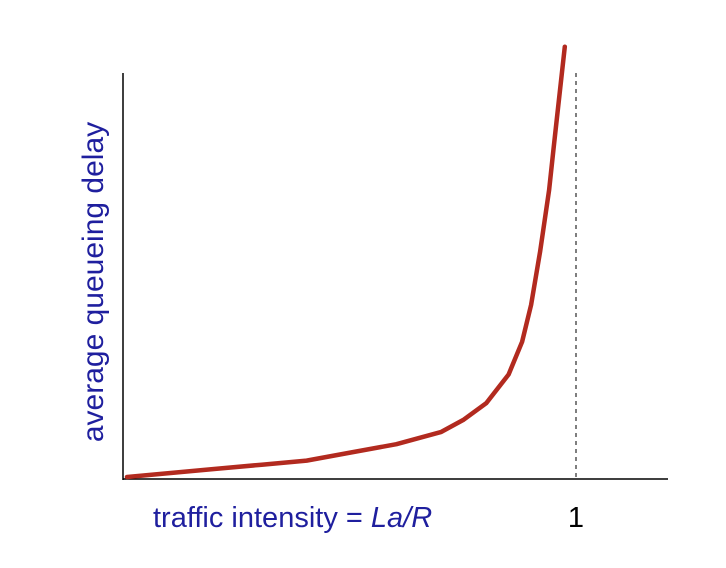 The height and width of the screenshot is (568, 726). What do you see at coordinates (93, 282) in the screenshot?
I see `y-axis-label: average queueing delay` at bounding box center [93, 282].